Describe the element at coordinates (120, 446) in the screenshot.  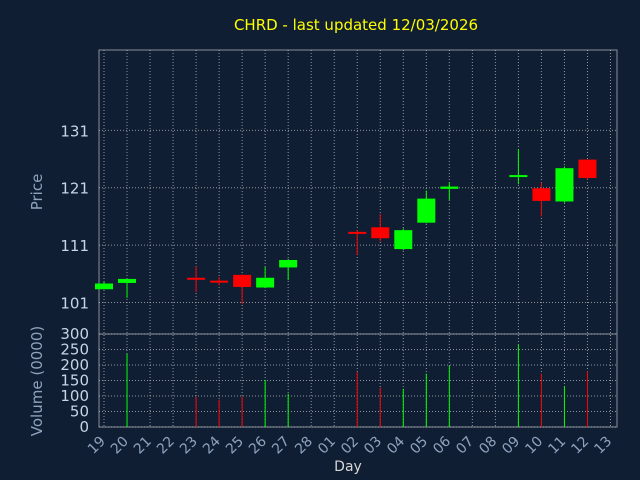
I see `day-tick-label: 20` at that location.